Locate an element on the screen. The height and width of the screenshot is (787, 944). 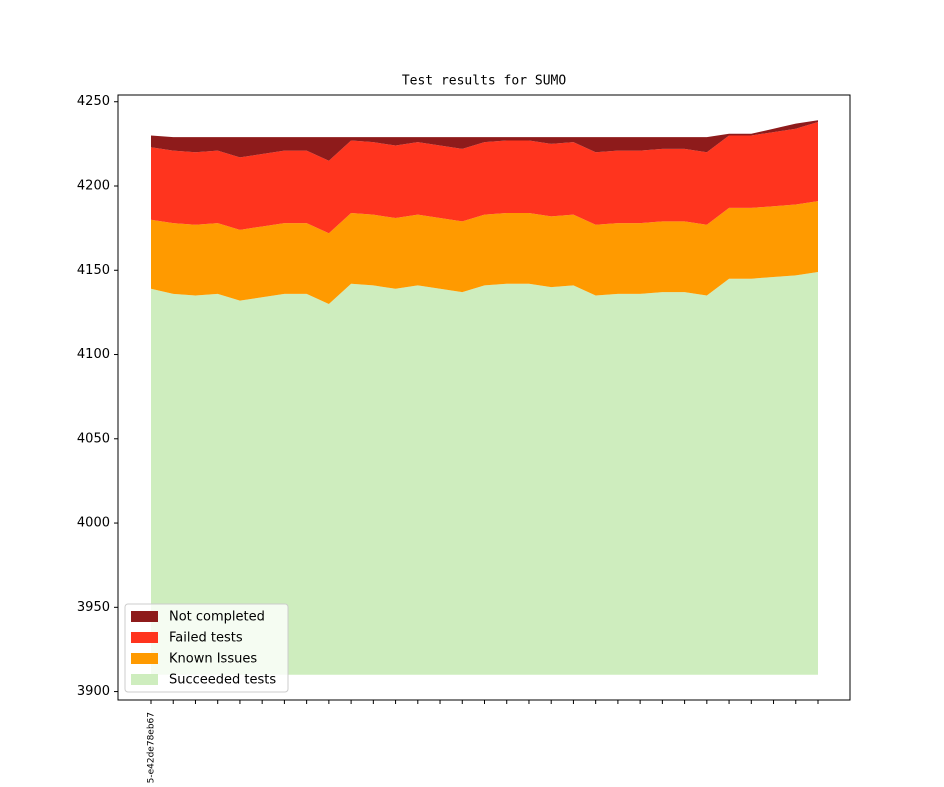
y-tick-label: 4150 is located at coordinates (93, 270).